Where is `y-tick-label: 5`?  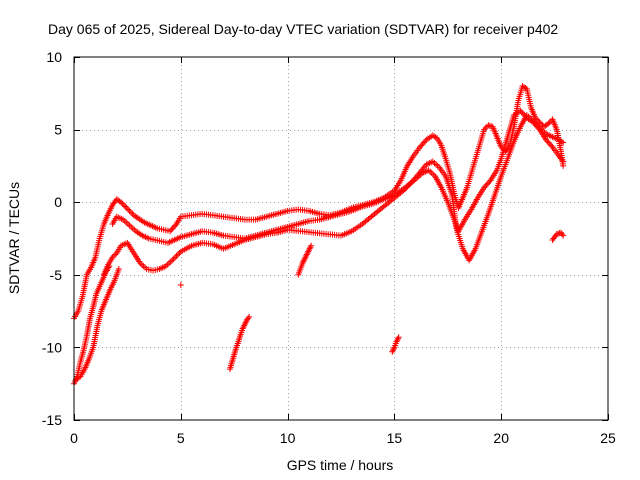 y-tick-label: 5 is located at coordinates (58, 130).